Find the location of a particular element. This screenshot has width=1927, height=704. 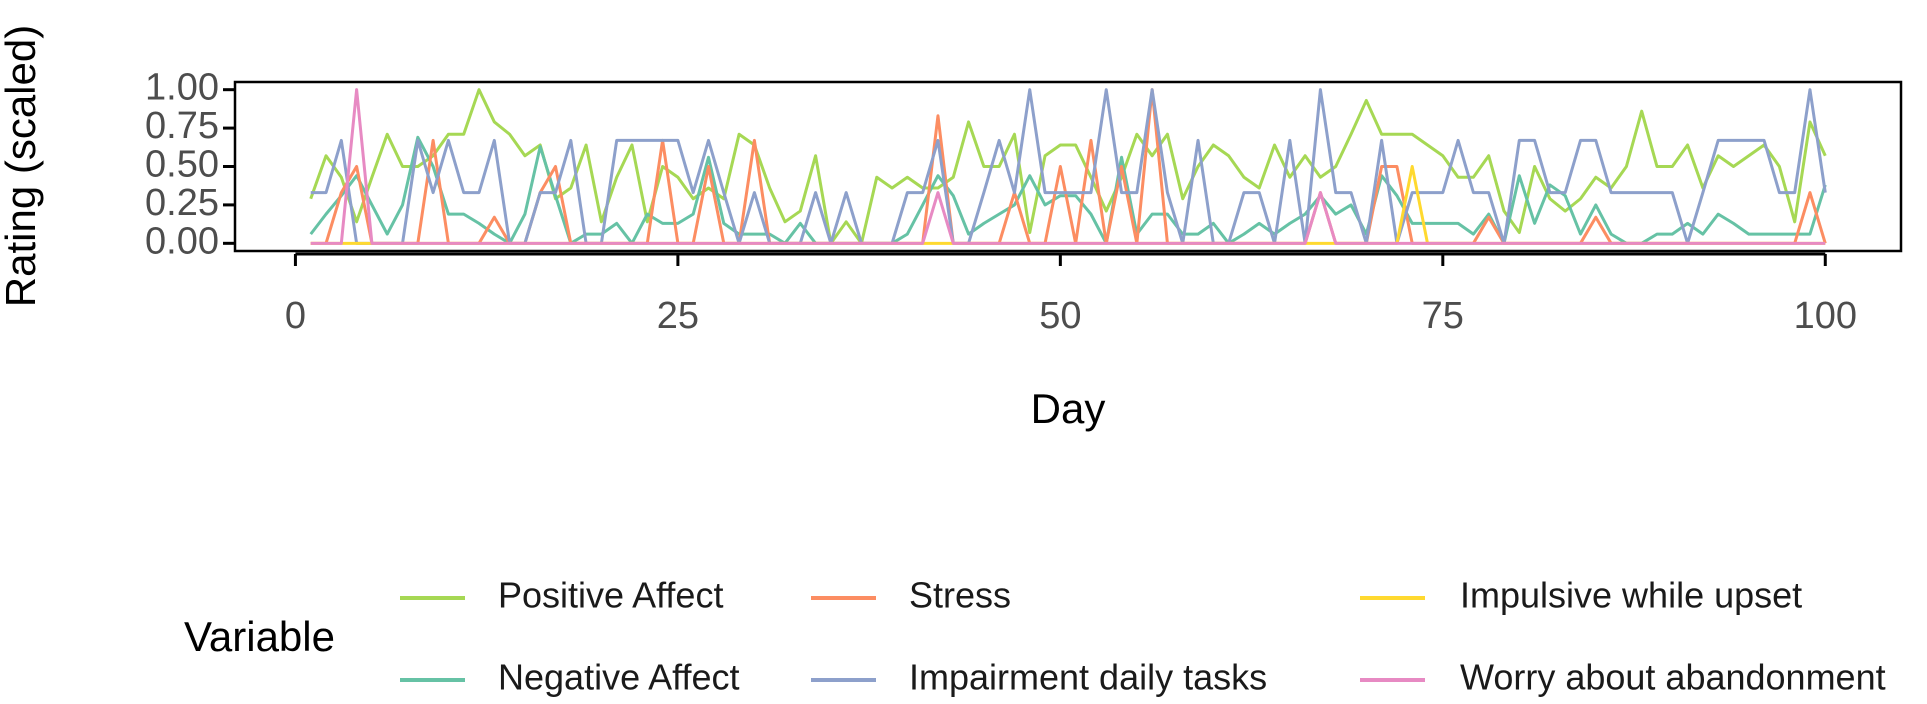

y-tick-label: 0.75 is located at coordinates (182, 126).